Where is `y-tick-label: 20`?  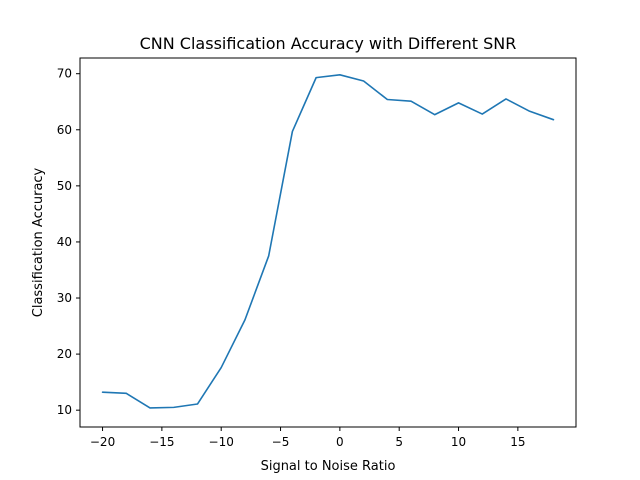 y-tick-label: 20 is located at coordinates (64, 354).